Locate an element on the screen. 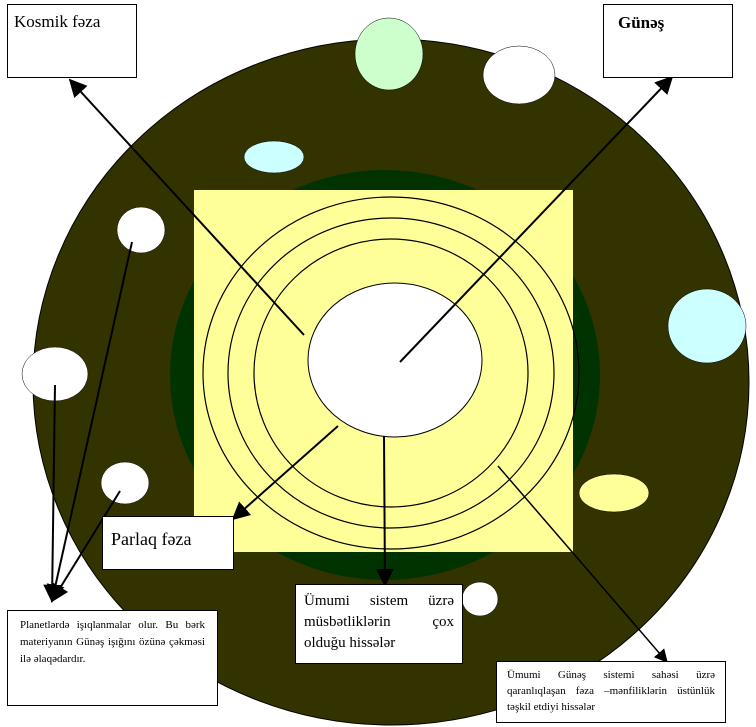 Image resolution: width=756 pixels, height=727 pixels. arrow-umumi-sistem is located at coordinates (384, 511).